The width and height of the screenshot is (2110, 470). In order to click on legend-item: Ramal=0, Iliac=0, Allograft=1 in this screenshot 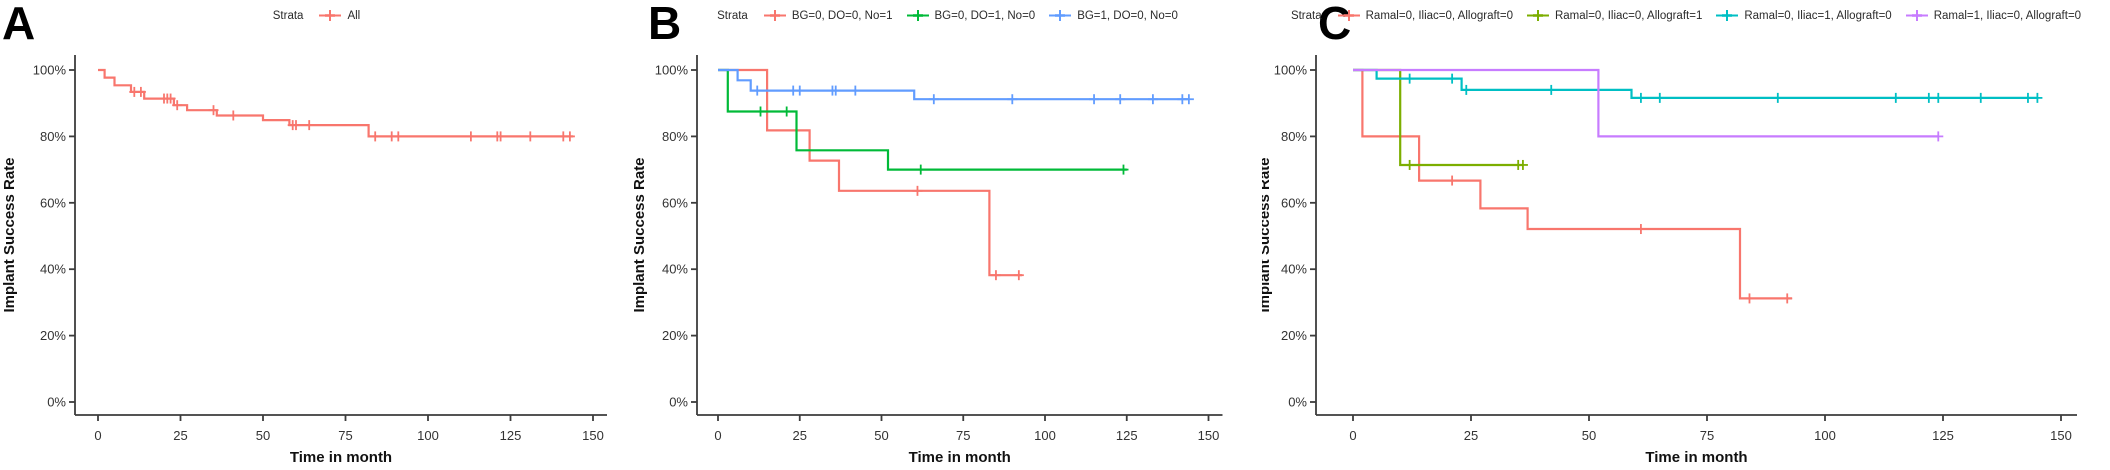, I will do `click(1614, 15)`.